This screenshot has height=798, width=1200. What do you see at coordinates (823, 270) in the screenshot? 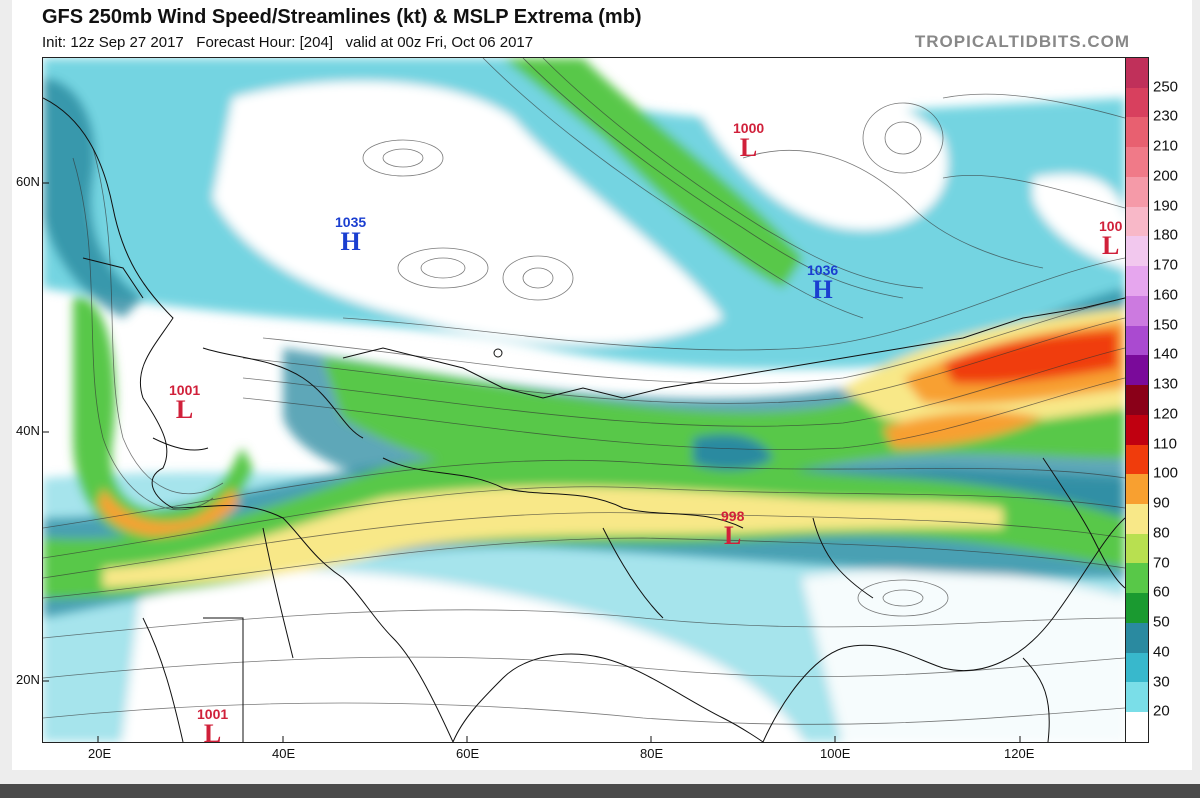
I see `pressure-value: 1036` at bounding box center [823, 270].